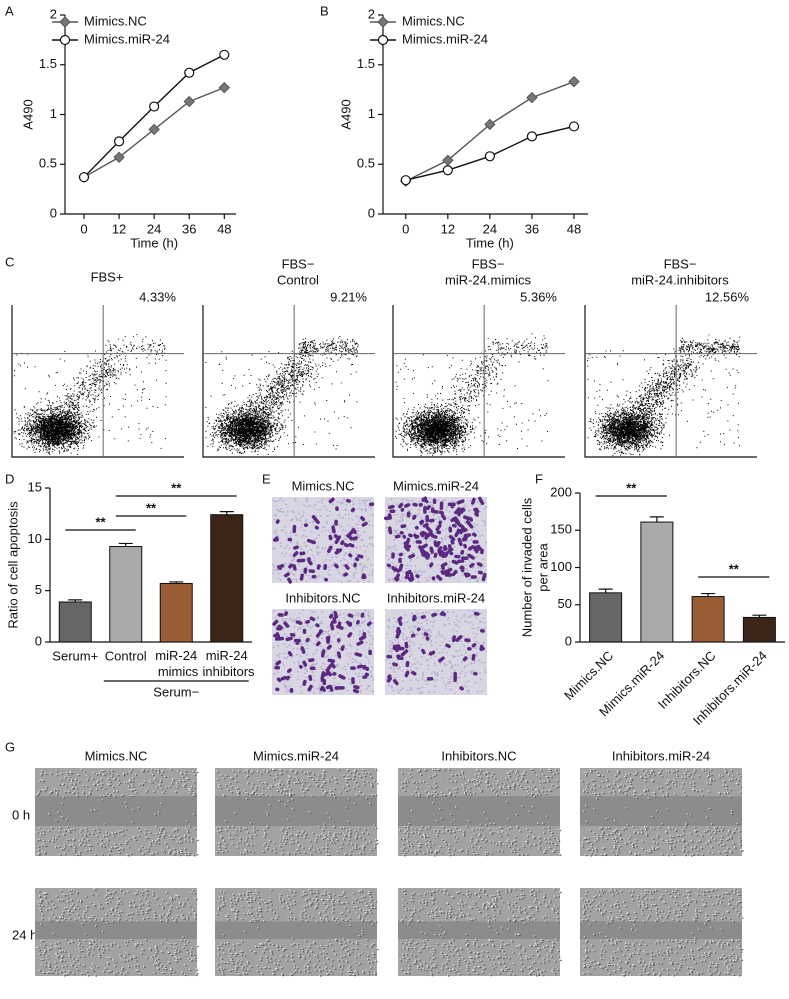 This screenshot has width=789, height=999. Describe the element at coordinates (154, 242) in the screenshot. I see `x-axis-label: Time (h)` at that location.